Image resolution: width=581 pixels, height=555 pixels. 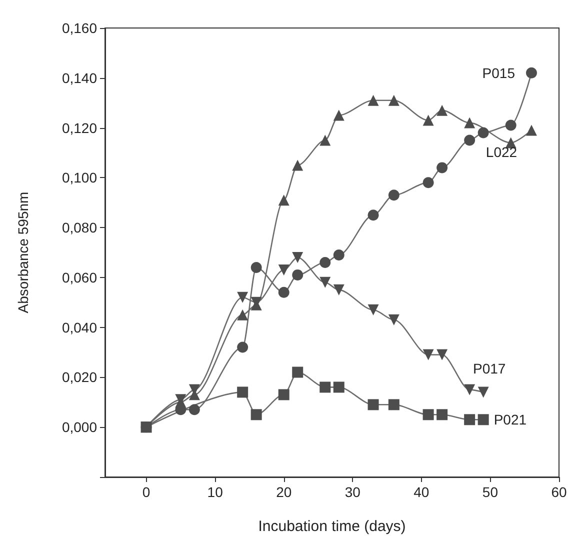 I want to click on y-tick-label: 0,060, so click(x=80, y=277).